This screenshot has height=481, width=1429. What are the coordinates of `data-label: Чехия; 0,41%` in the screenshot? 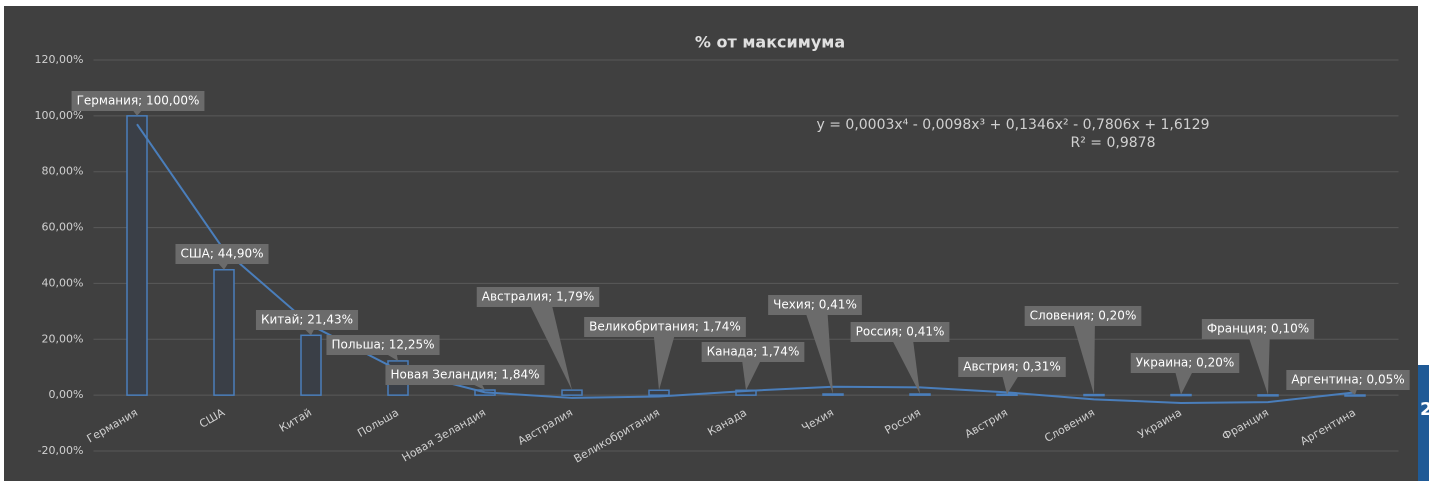 It's located at (815, 305).